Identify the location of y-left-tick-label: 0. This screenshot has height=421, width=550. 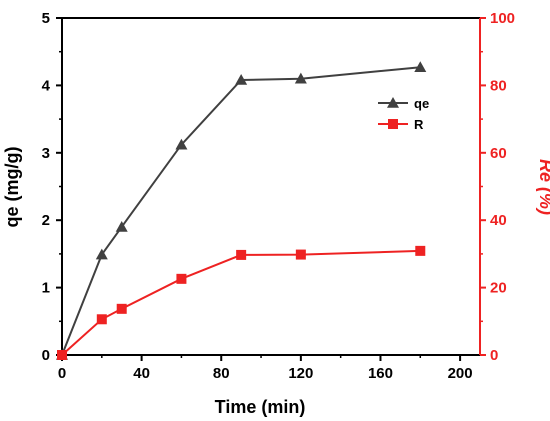
(46, 355).